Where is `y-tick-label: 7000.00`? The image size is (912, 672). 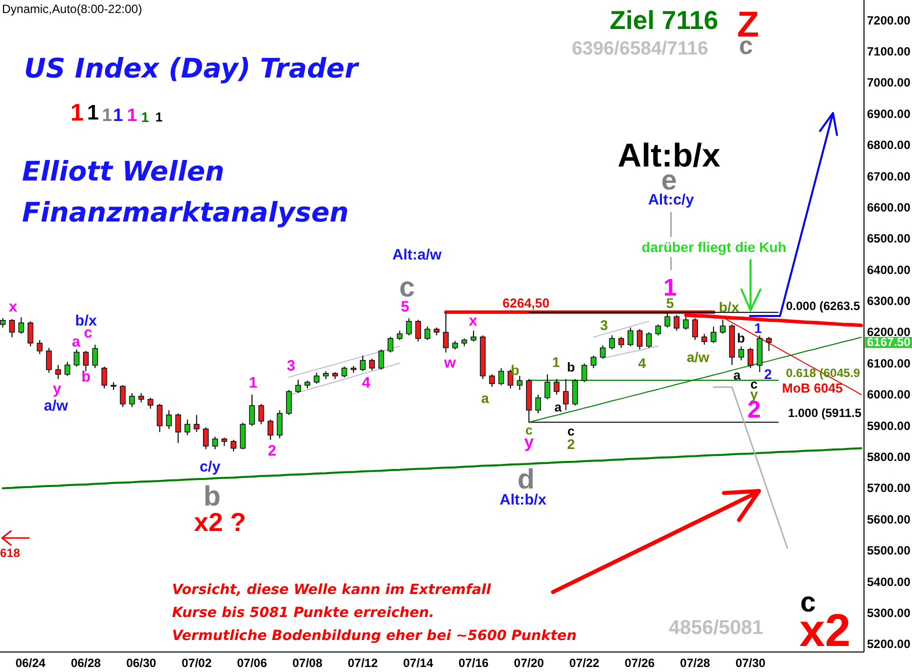 y-tick-label: 7000.00 is located at coordinates (889, 83).